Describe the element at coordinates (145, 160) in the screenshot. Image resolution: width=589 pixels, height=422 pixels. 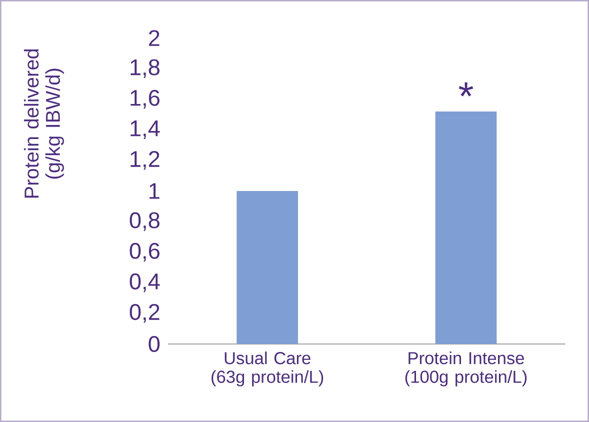
I see `y-tick-label: 1,2` at that location.